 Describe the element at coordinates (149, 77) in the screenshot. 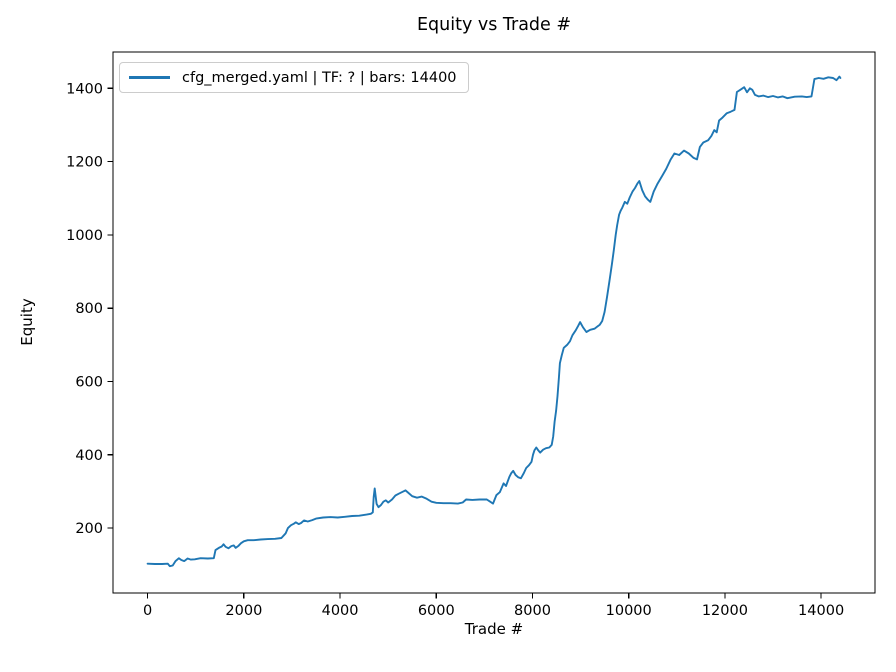

I see `legend-line-swatch` at that location.